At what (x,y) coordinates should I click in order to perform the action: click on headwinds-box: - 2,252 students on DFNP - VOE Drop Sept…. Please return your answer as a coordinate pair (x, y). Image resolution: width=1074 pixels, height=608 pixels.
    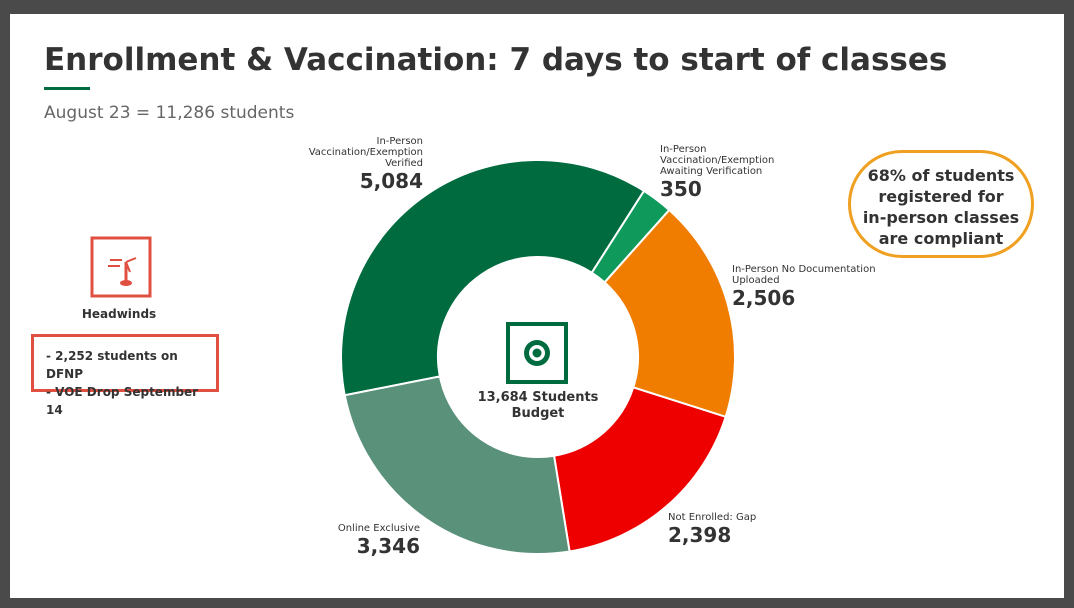
    Looking at the image, I should click on (125, 375).